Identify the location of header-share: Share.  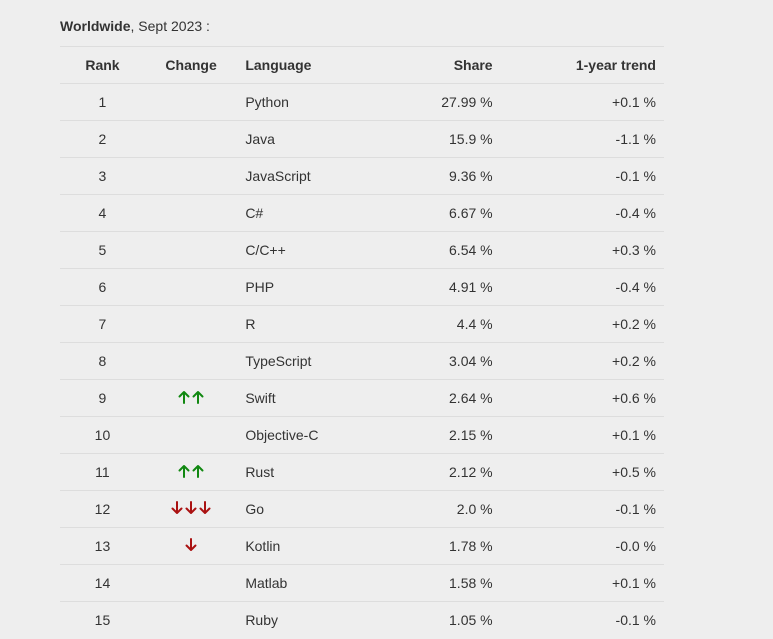
(451, 65).